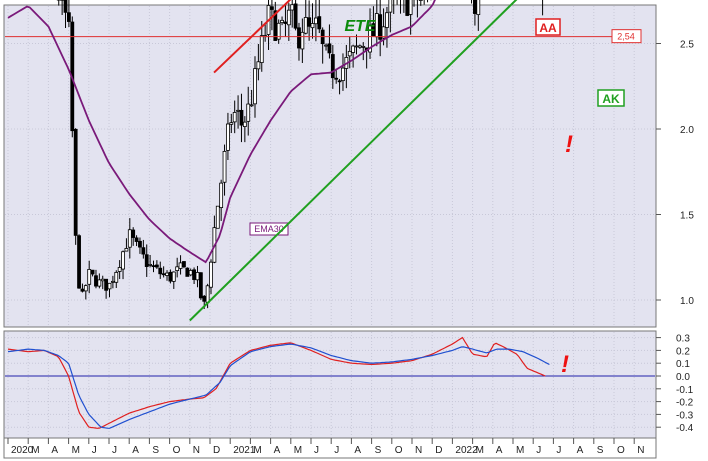 The width and height of the screenshot is (708, 461). I want to click on y-tick-label: -0.4, so click(685, 428).